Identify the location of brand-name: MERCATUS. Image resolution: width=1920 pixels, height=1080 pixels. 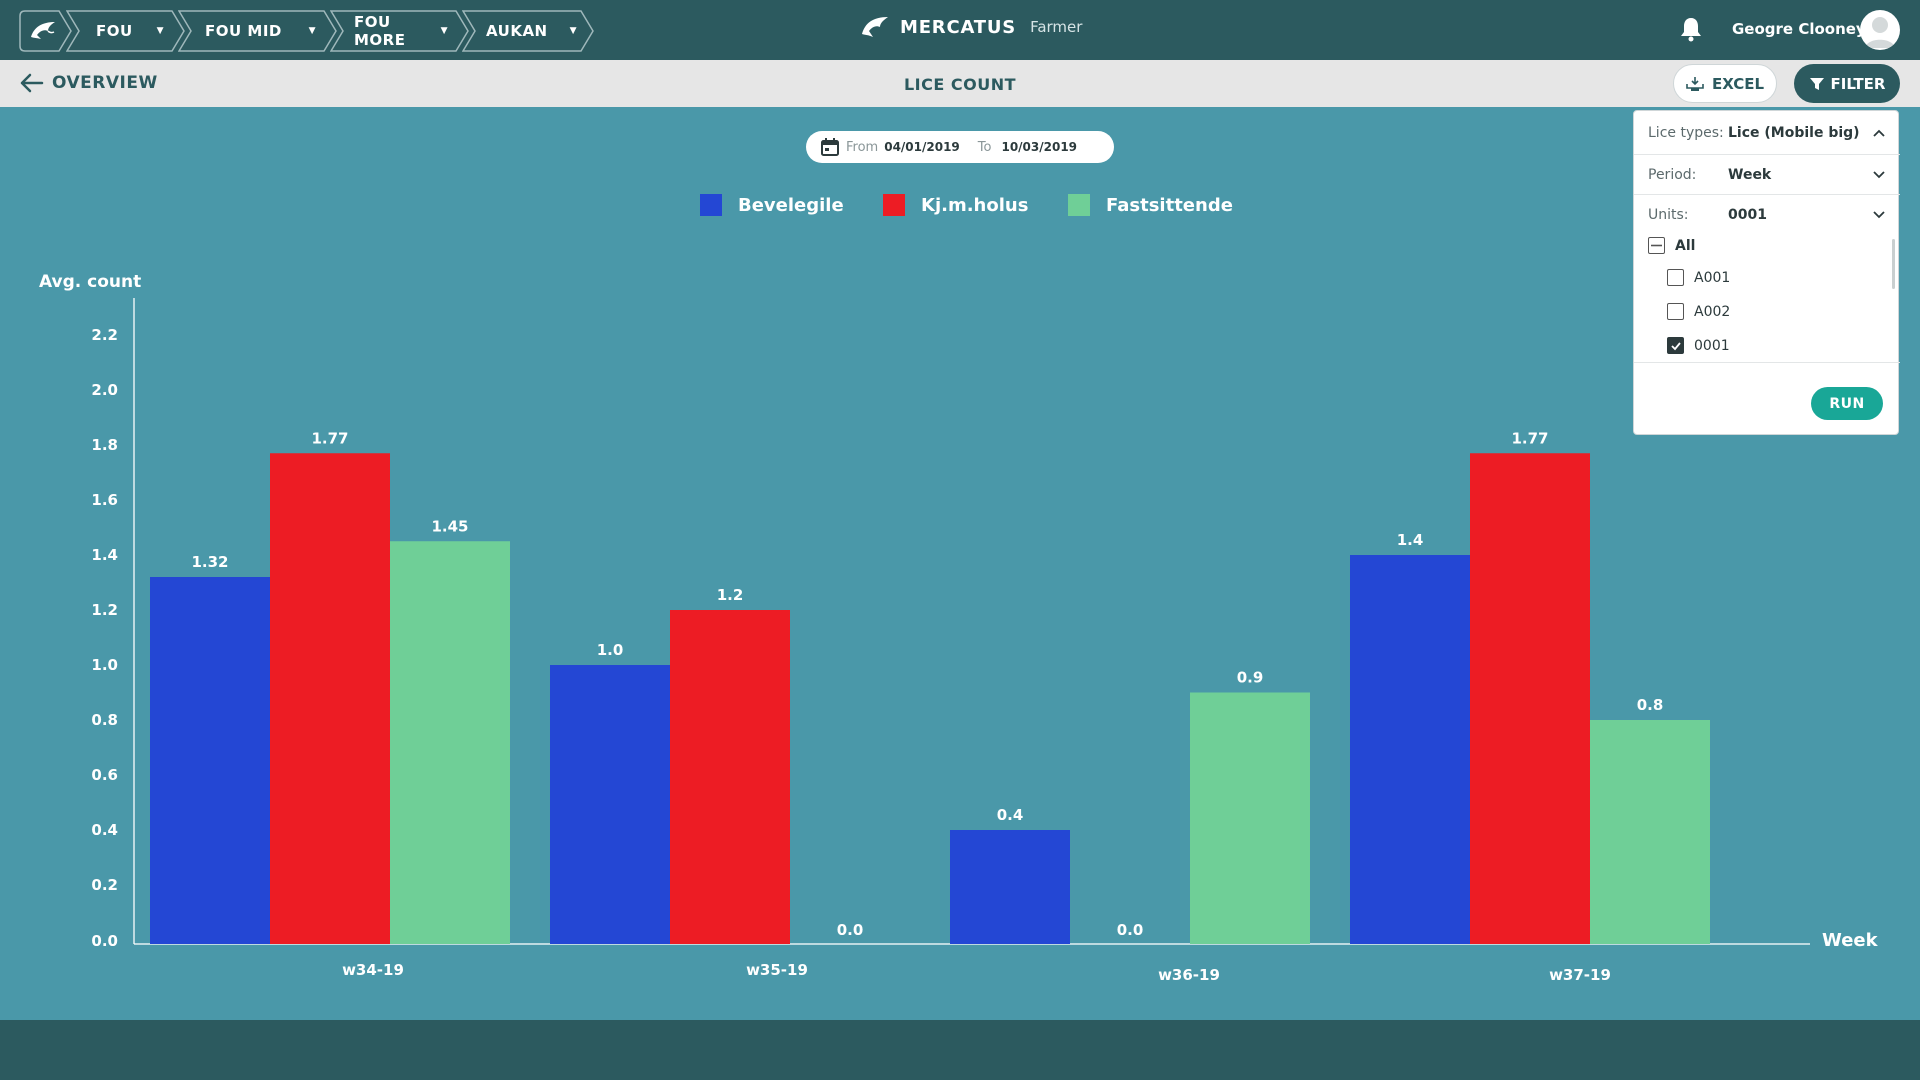
(958, 27).